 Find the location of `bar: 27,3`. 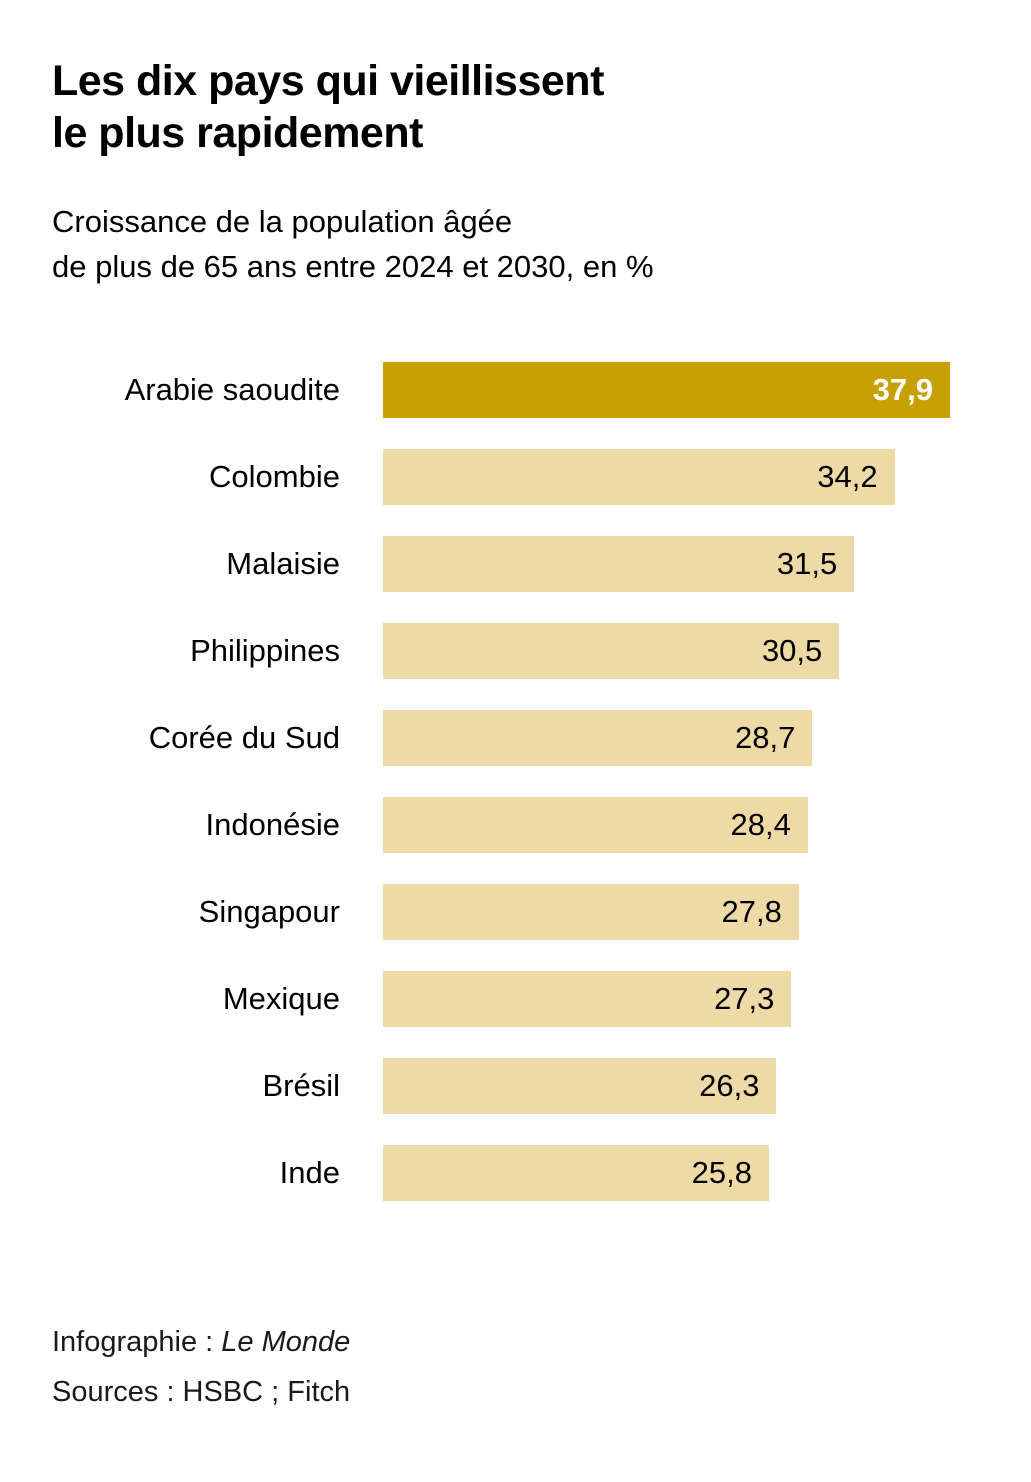

bar: 27,3 is located at coordinates (587, 998).